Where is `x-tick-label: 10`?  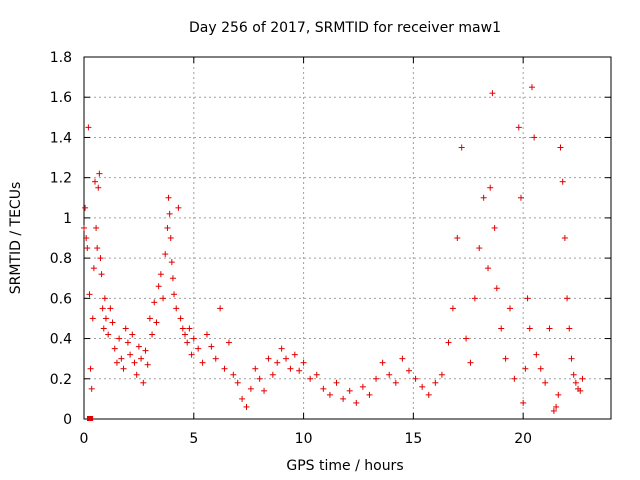 x-tick-label: 10 is located at coordinates (304, 439).